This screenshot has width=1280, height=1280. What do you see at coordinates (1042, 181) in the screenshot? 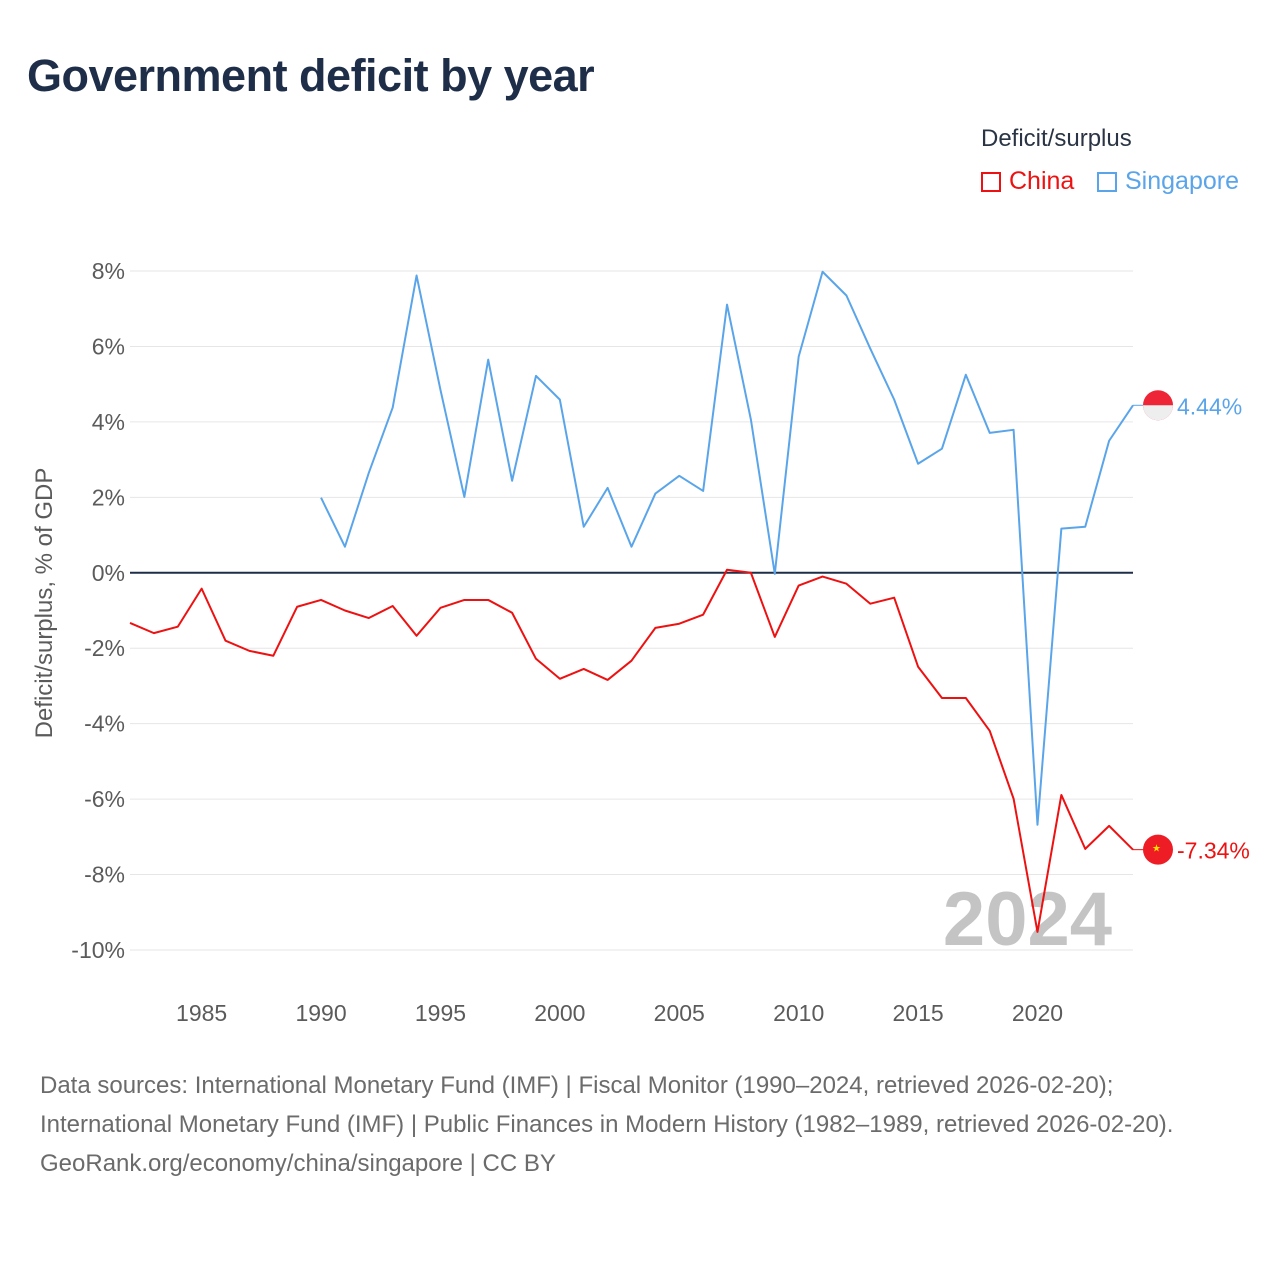
I see `legend-label-china: China` at bounding box center [1042, 181].